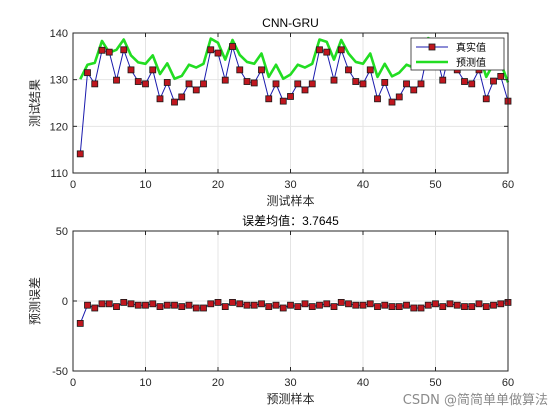  I want to click on legend: 真实值 预测值, so click(457, 54).